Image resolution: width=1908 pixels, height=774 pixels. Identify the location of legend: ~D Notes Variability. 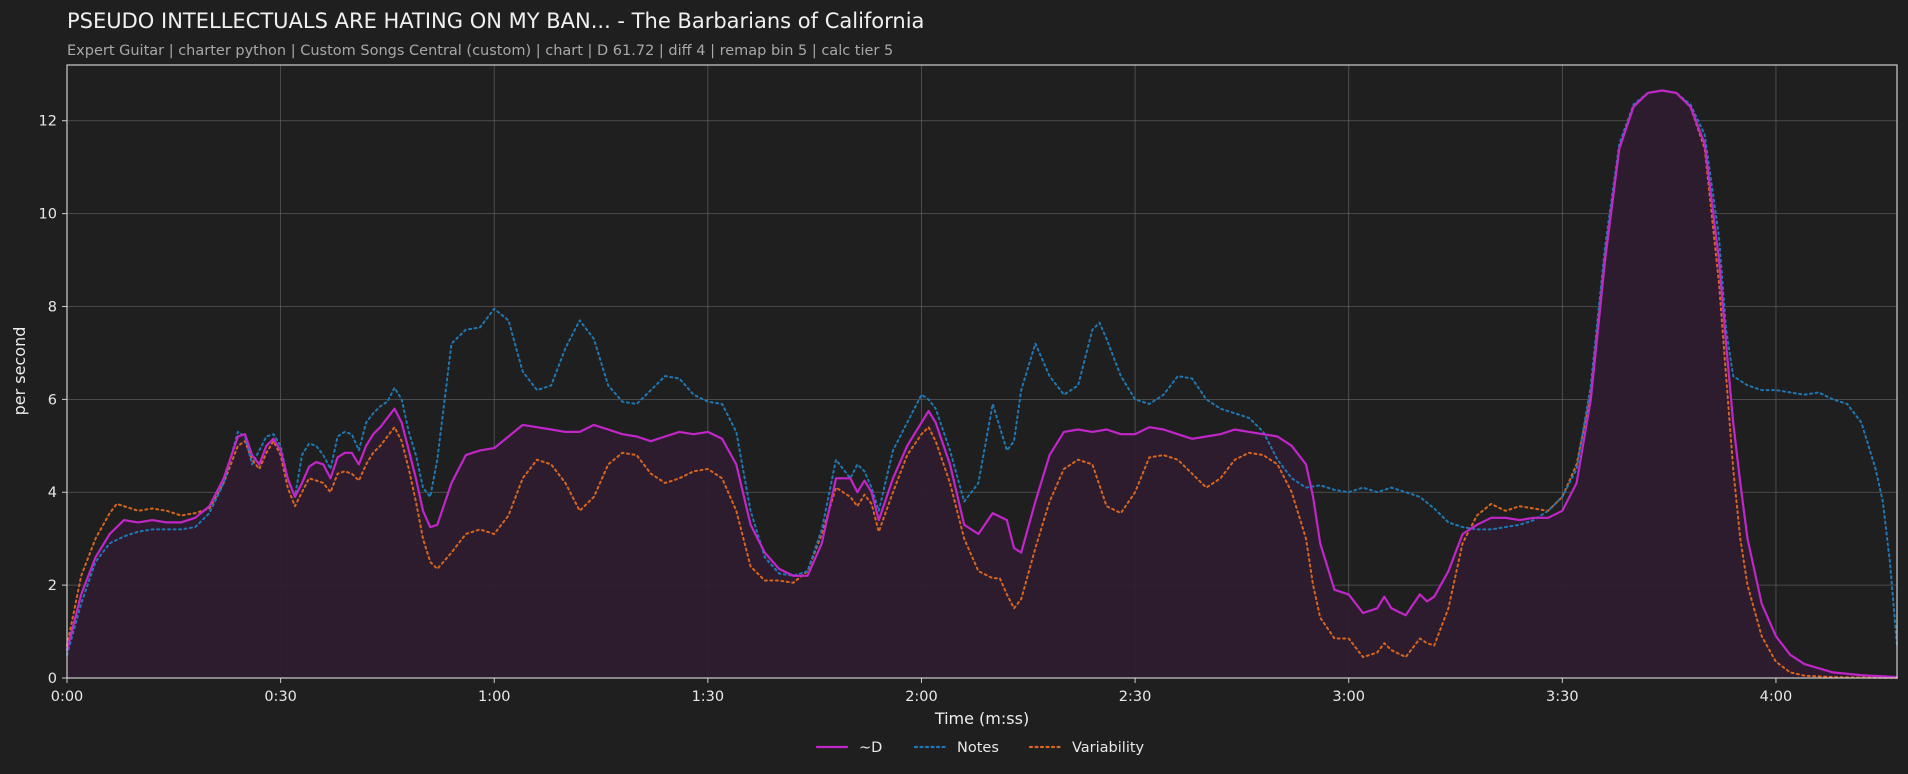
(980, 748).